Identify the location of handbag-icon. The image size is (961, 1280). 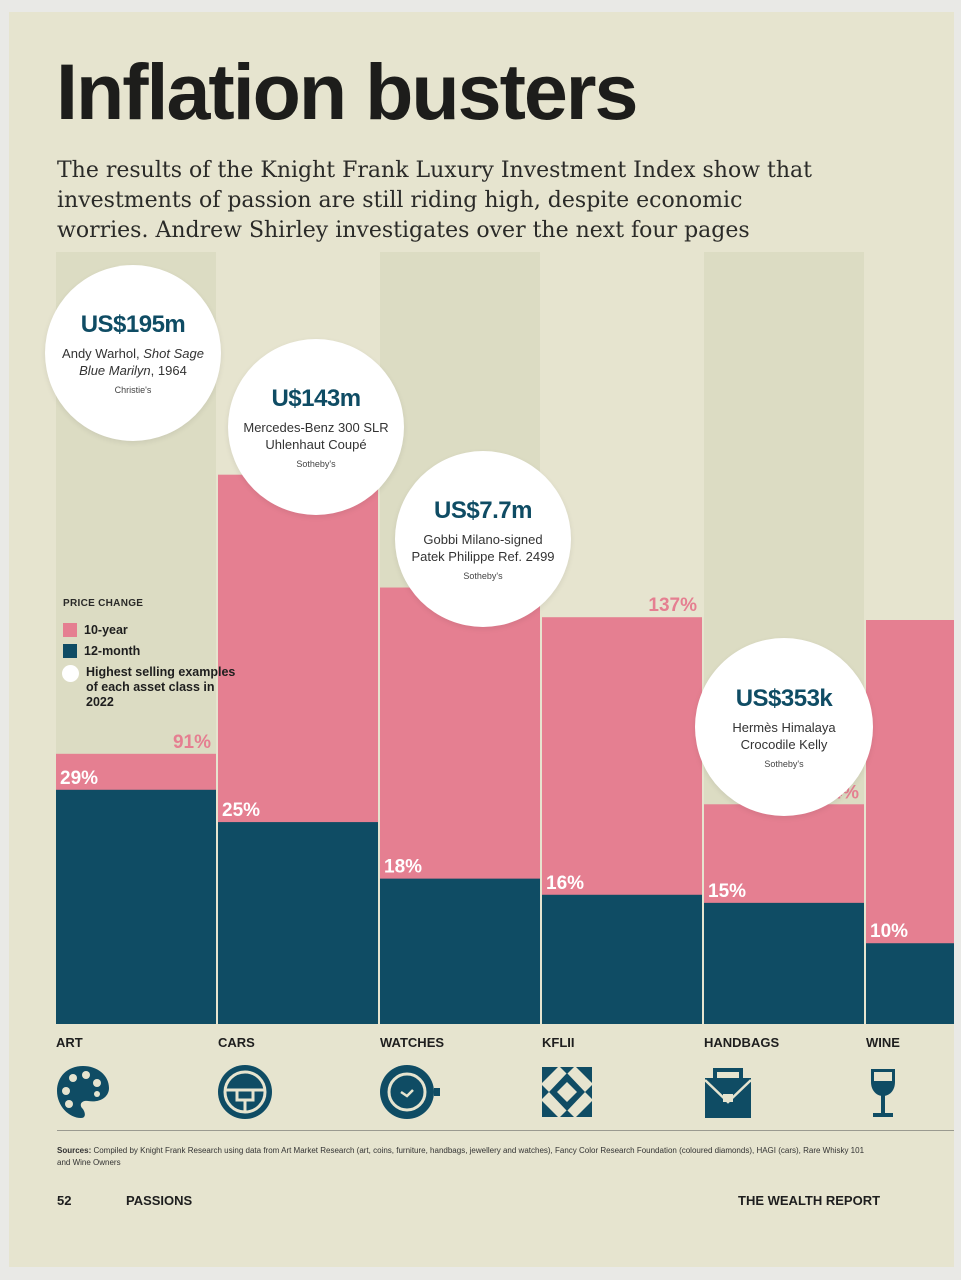
(728, 1093).